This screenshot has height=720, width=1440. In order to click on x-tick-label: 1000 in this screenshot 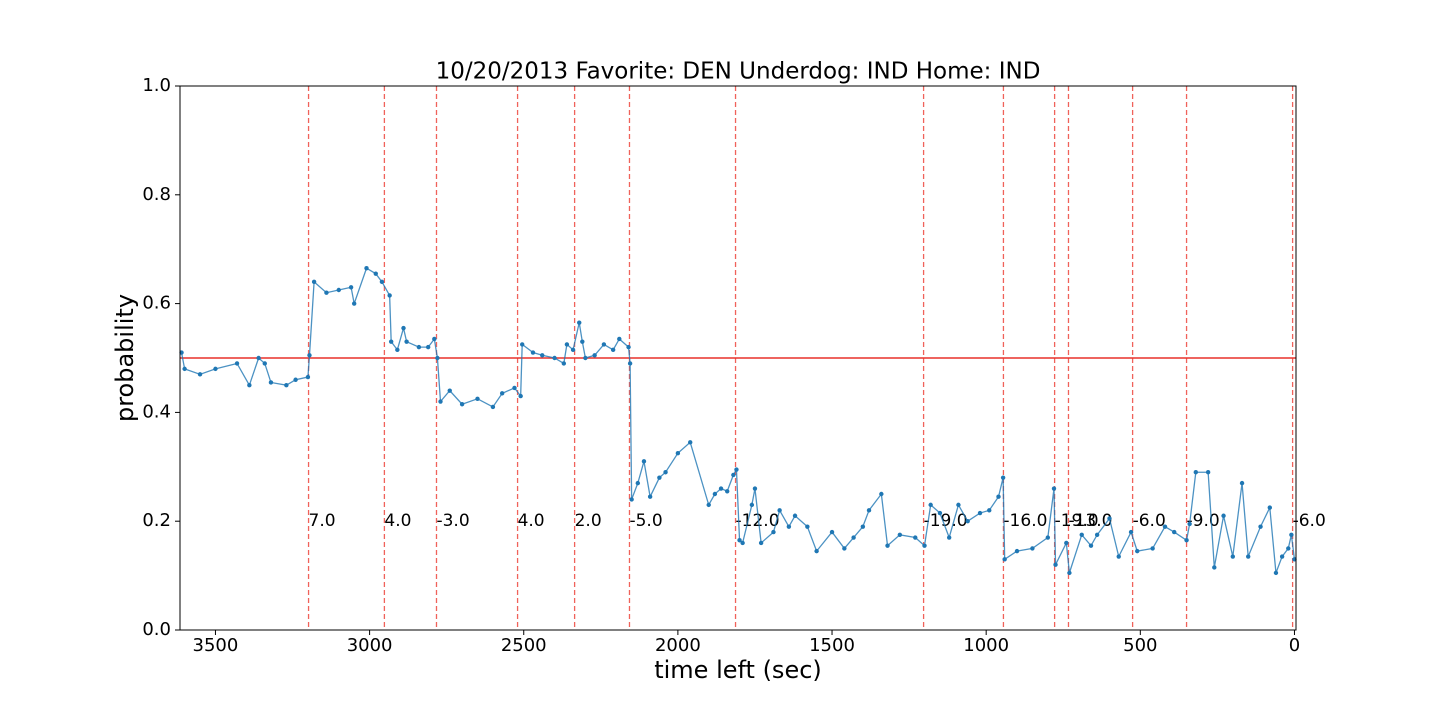, I will do `click(986, 645)`.